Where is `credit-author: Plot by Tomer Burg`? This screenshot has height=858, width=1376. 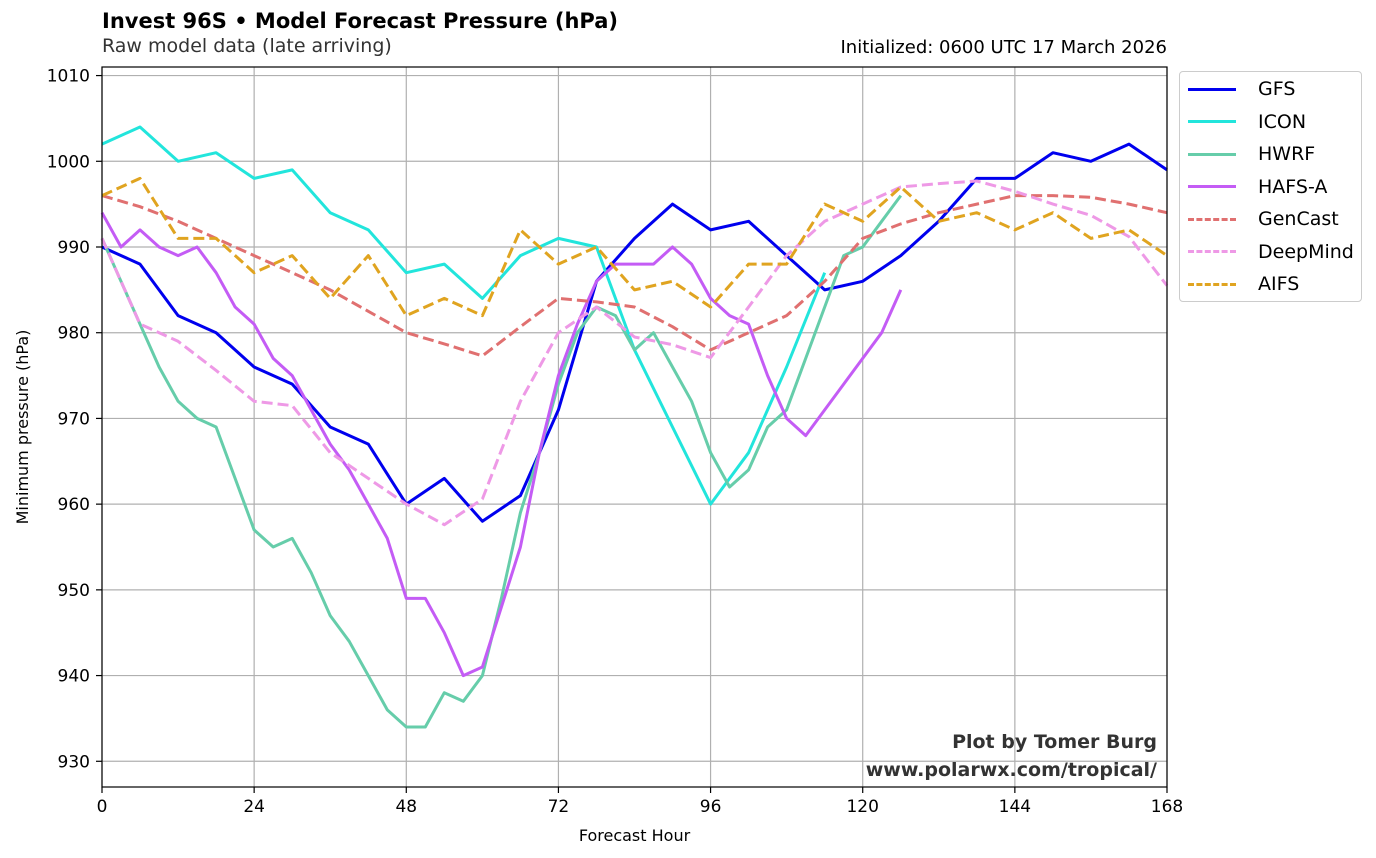
credit-author: Plot by Tomer Burg is located at coordinates (1054, 742).